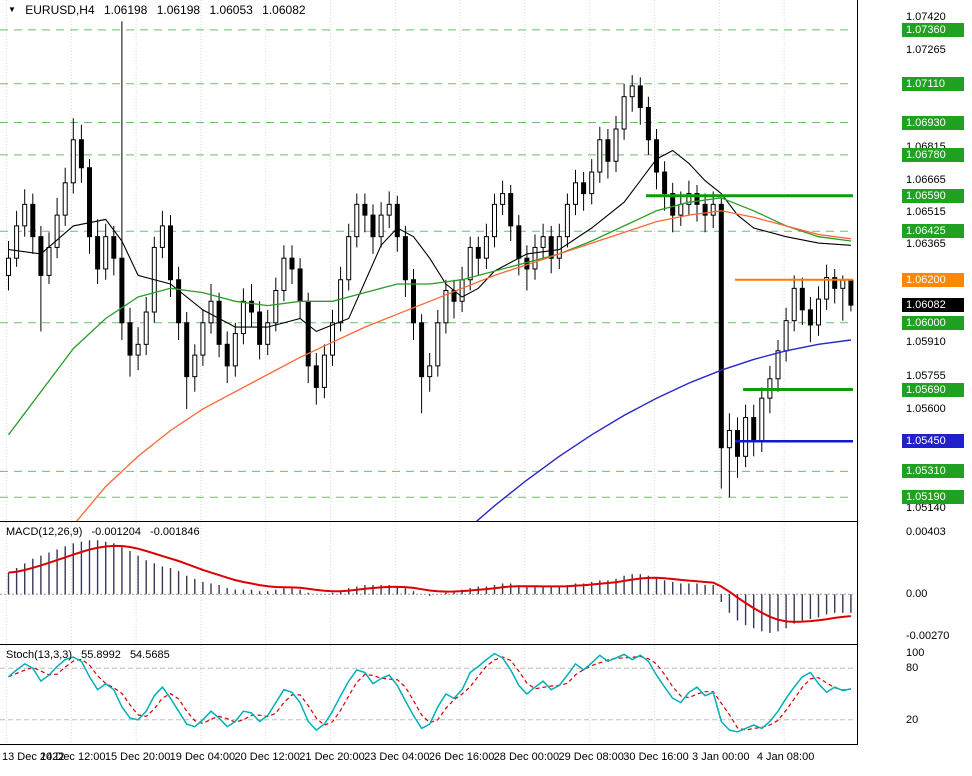  I want to click on stoch-name: Stoch(13,3,3), so click(39, 655).